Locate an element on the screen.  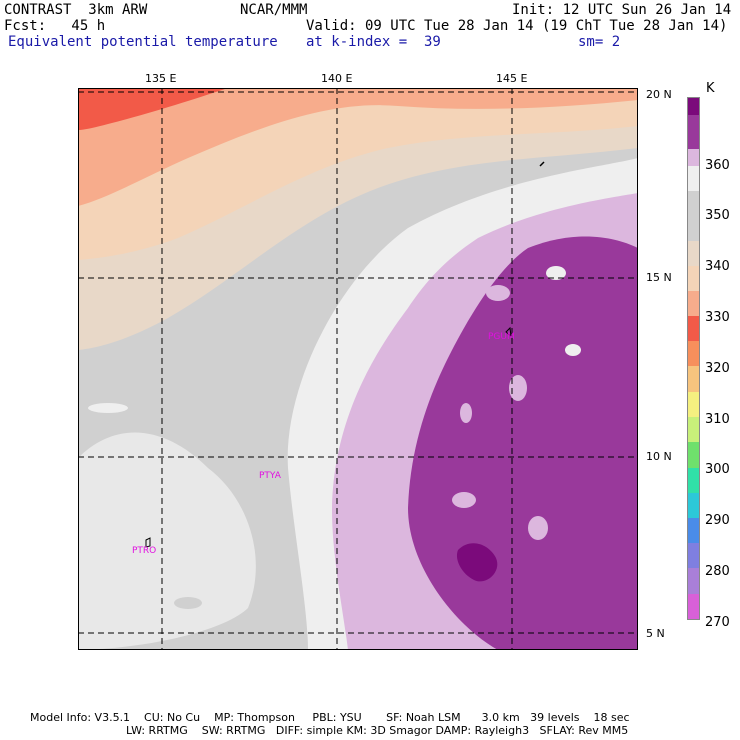
colorbar-label: 320 is located at coordinates (717, 368).